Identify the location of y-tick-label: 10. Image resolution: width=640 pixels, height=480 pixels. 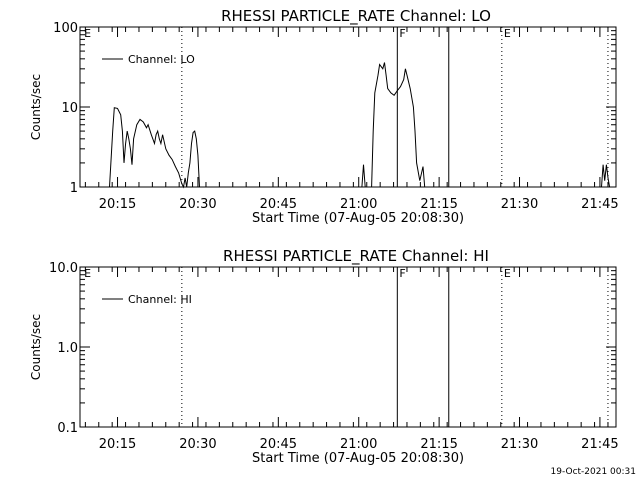
(69, 108).